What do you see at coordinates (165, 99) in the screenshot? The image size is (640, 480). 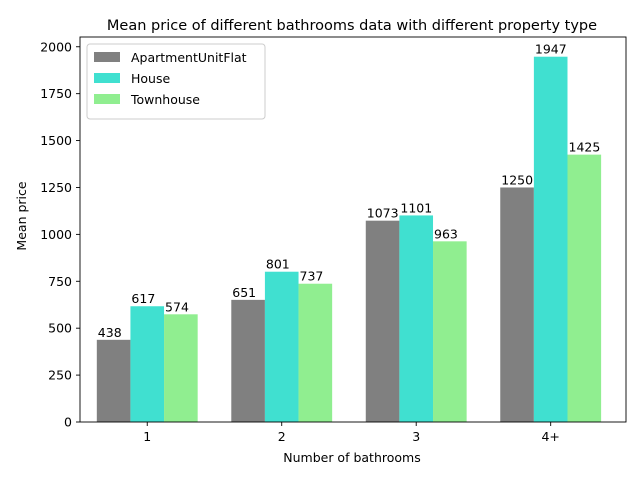 I see `legend-label: Townhouse` at bounding box center [165, 99].